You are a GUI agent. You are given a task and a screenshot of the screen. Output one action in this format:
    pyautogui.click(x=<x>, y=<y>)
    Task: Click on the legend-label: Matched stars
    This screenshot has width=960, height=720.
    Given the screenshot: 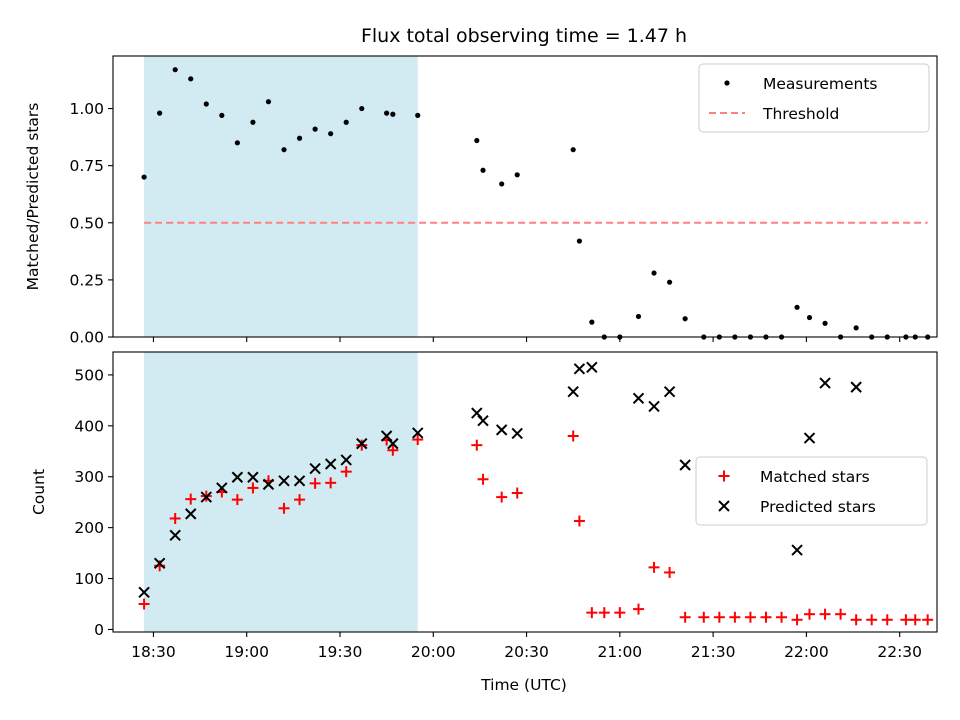 What is the action you would take?
    pyautogui.click(x=815, y=477)
    